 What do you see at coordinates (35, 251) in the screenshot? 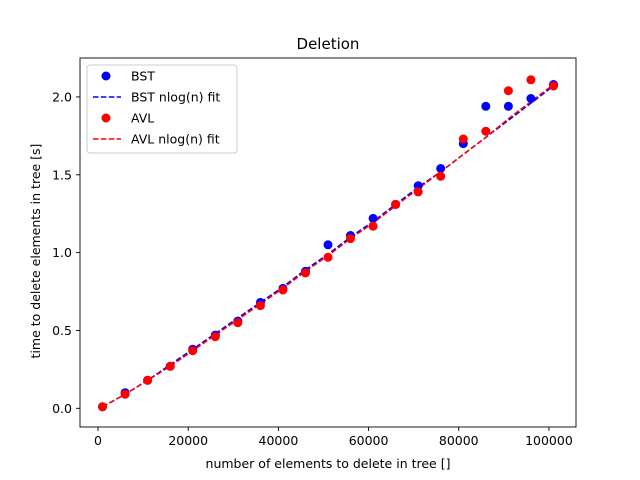
I see `y-axis-label: time to delete elements in tree [s]` at bounding box center [35, 251].